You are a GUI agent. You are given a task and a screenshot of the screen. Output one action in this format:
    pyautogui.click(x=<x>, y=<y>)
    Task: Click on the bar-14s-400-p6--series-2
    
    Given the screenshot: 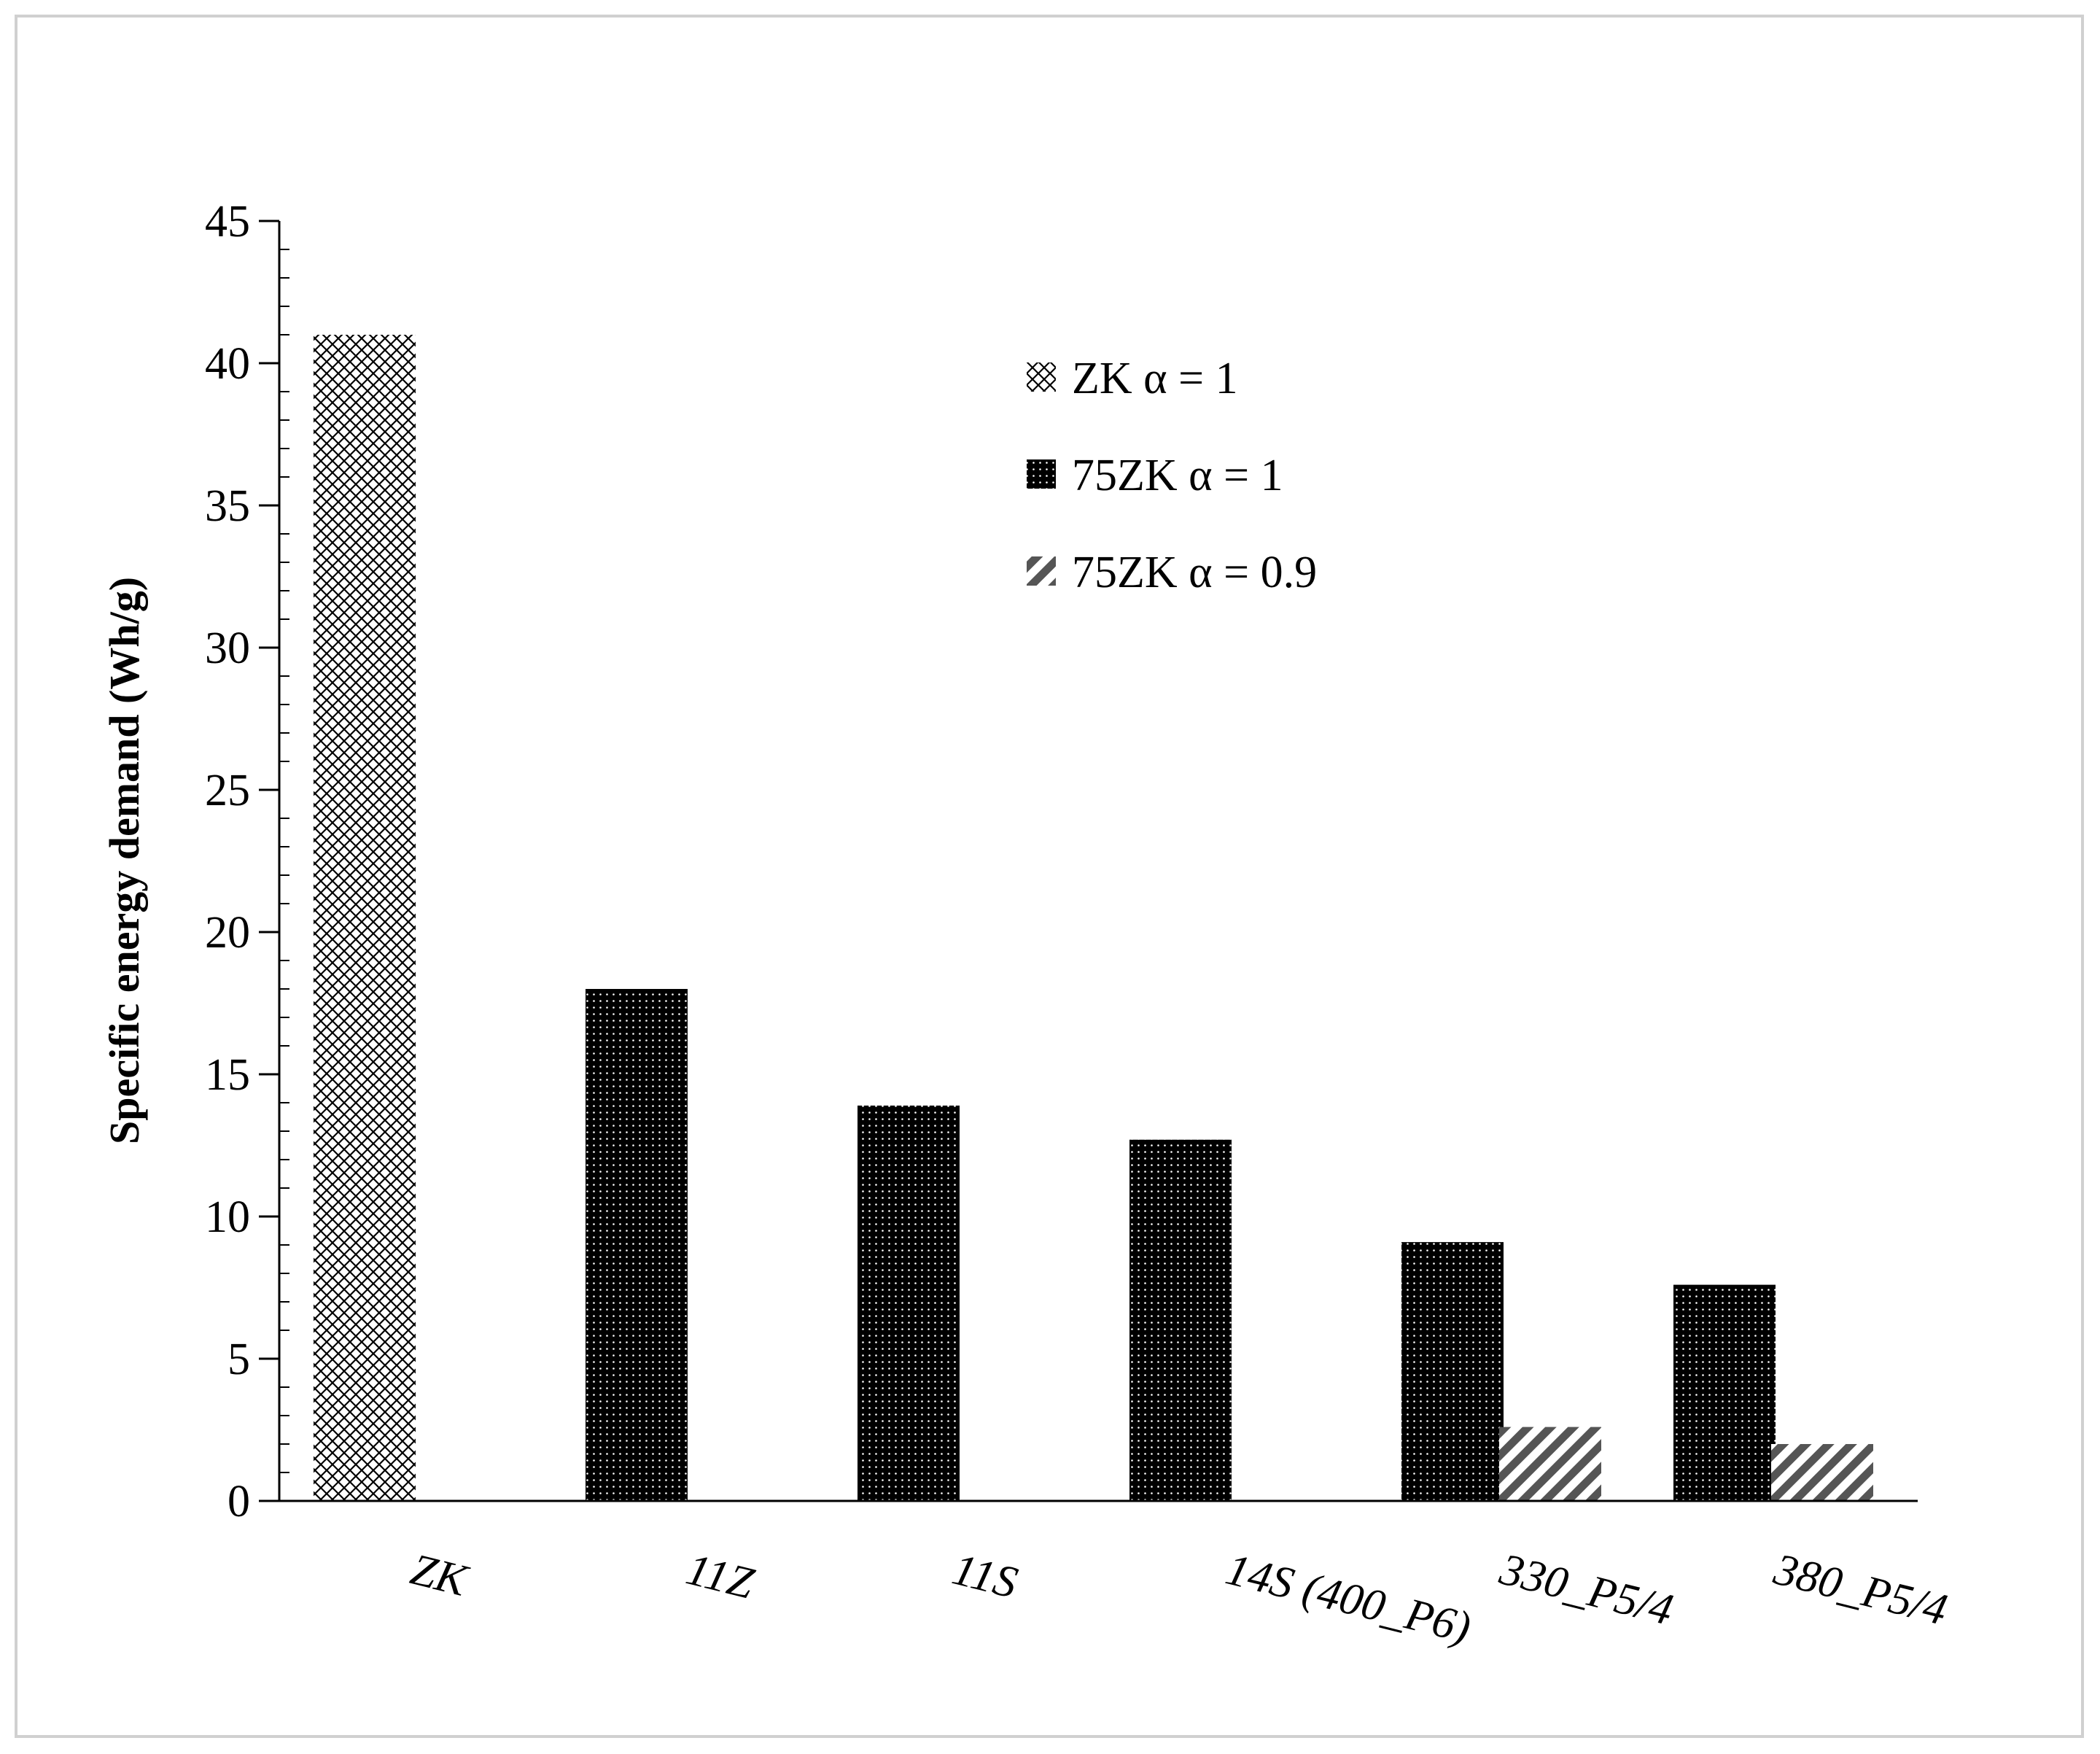 What is the action you would take?
    pyautogui.click(x=1180, y=1320)
    